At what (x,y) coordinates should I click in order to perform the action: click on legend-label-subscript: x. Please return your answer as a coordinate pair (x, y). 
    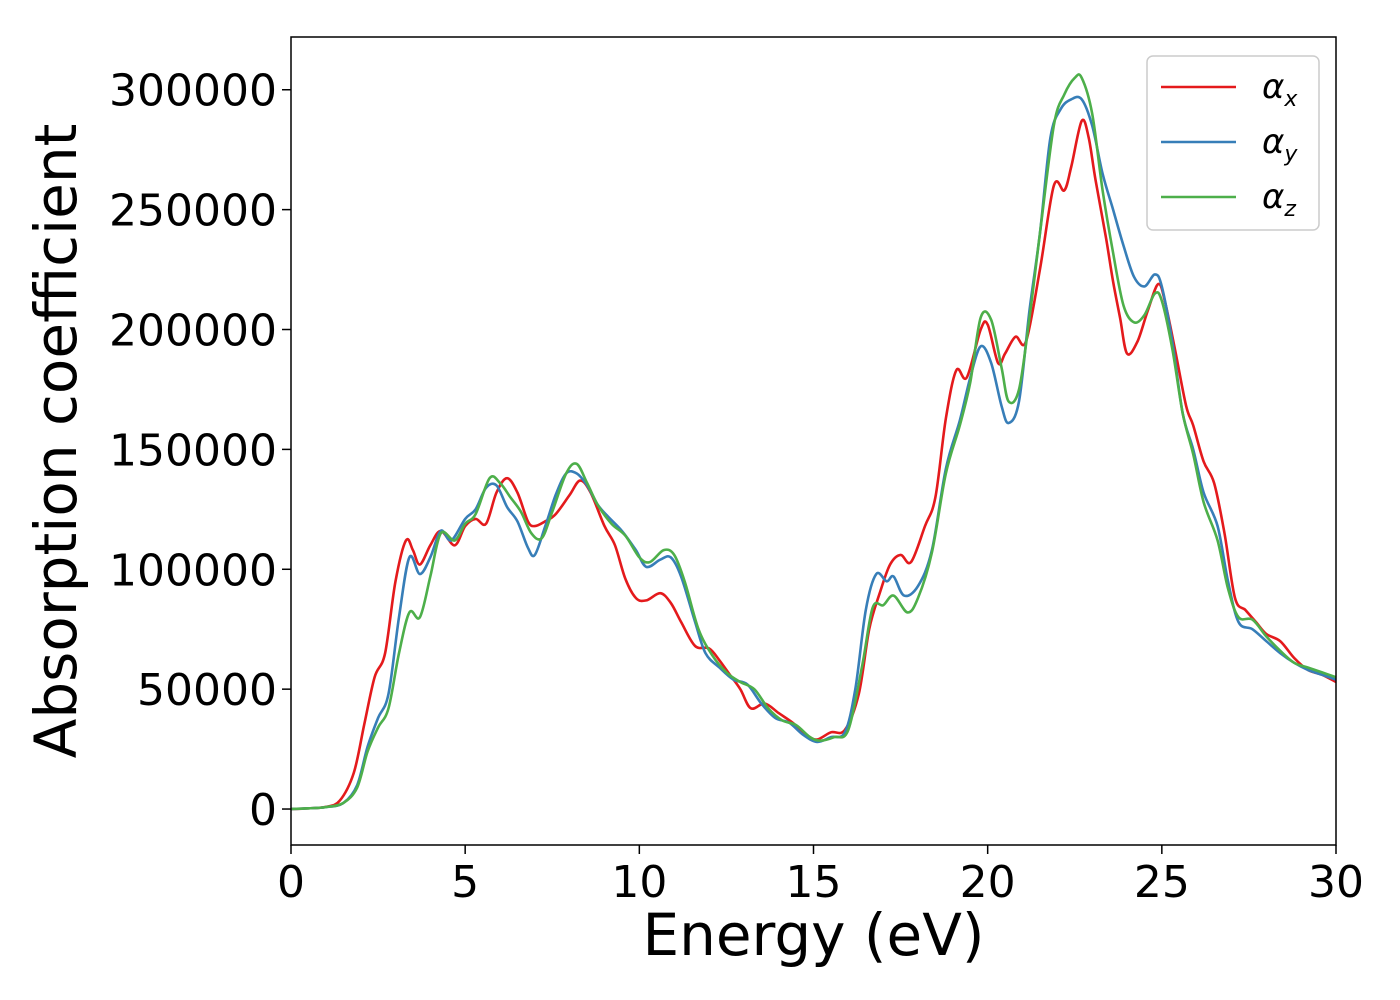
    Looking at the image, I should click on (1290, 99).